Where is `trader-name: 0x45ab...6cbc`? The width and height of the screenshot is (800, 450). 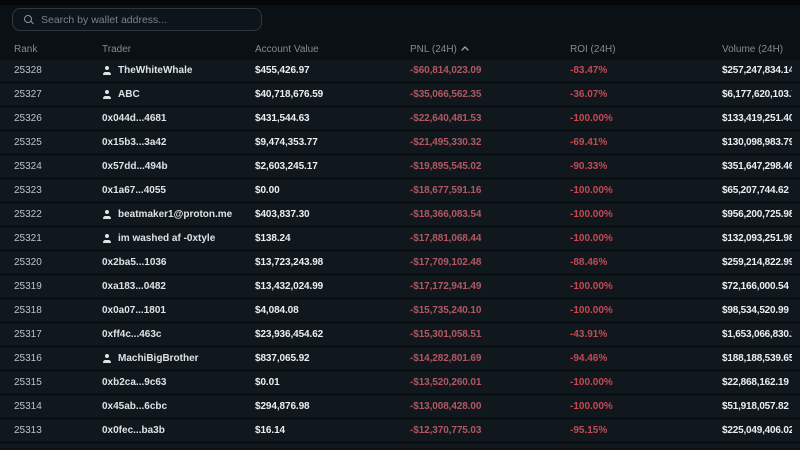
trader-name: 0x45ab...6cbc is located at coordinates (135, 406).